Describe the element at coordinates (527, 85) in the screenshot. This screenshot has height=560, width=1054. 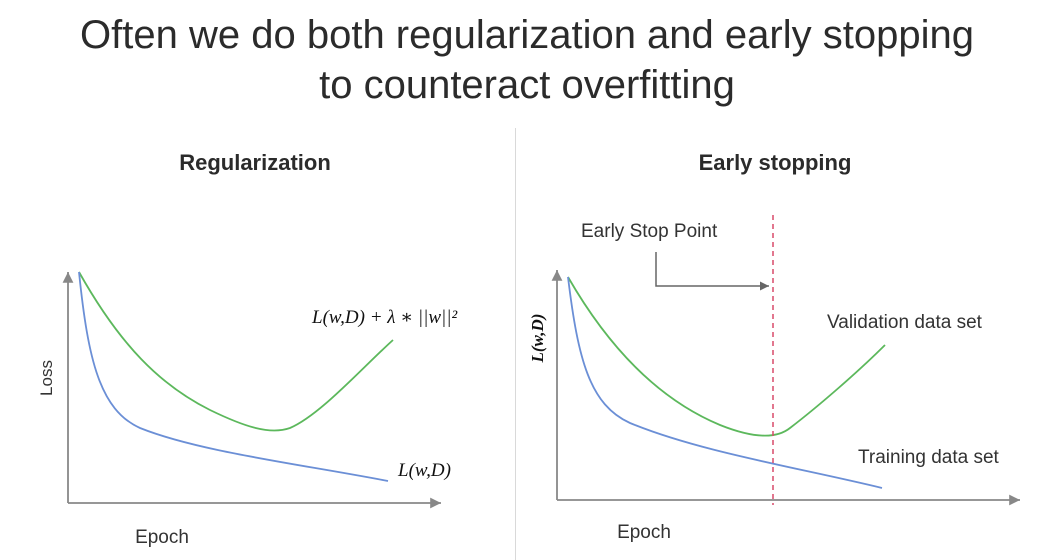
I see `slide-title-line-2: to counteract overfitting` at that location.